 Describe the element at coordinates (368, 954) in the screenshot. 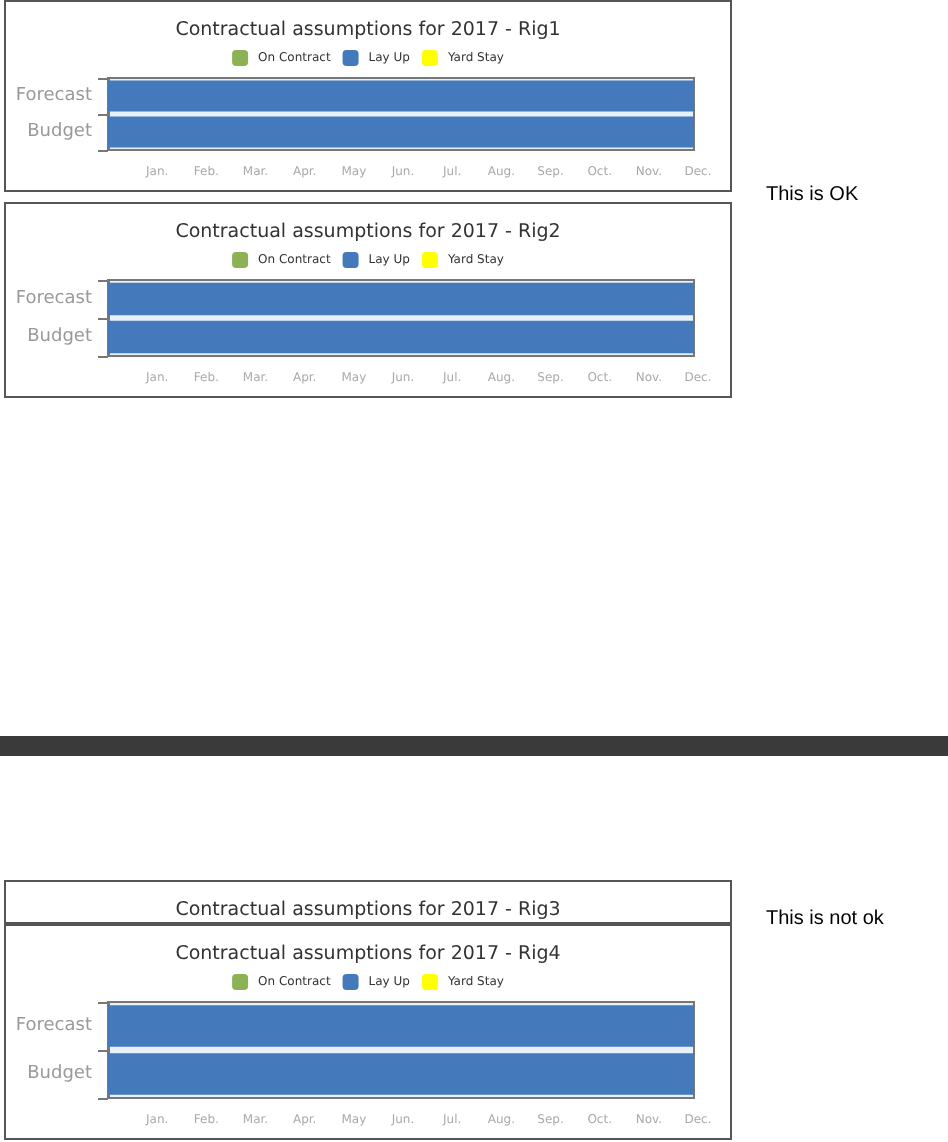

I see `chart-title: Contractual assumptions for 2017 - Rig4` at that location.